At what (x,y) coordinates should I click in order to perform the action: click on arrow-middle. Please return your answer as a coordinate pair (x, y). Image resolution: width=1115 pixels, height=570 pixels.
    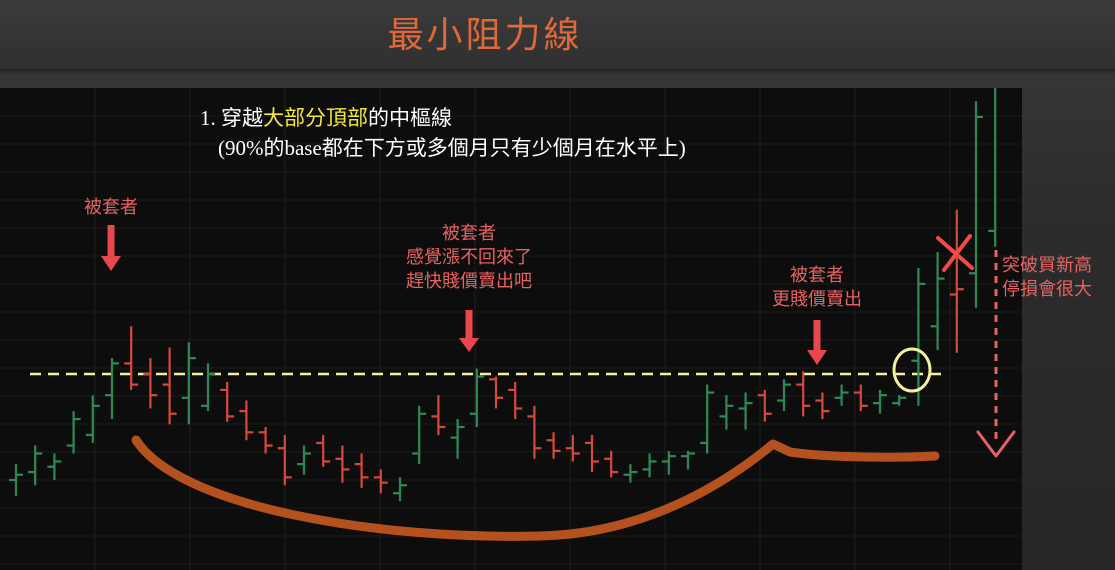
    Looking at the image, I should click on (469, 331).